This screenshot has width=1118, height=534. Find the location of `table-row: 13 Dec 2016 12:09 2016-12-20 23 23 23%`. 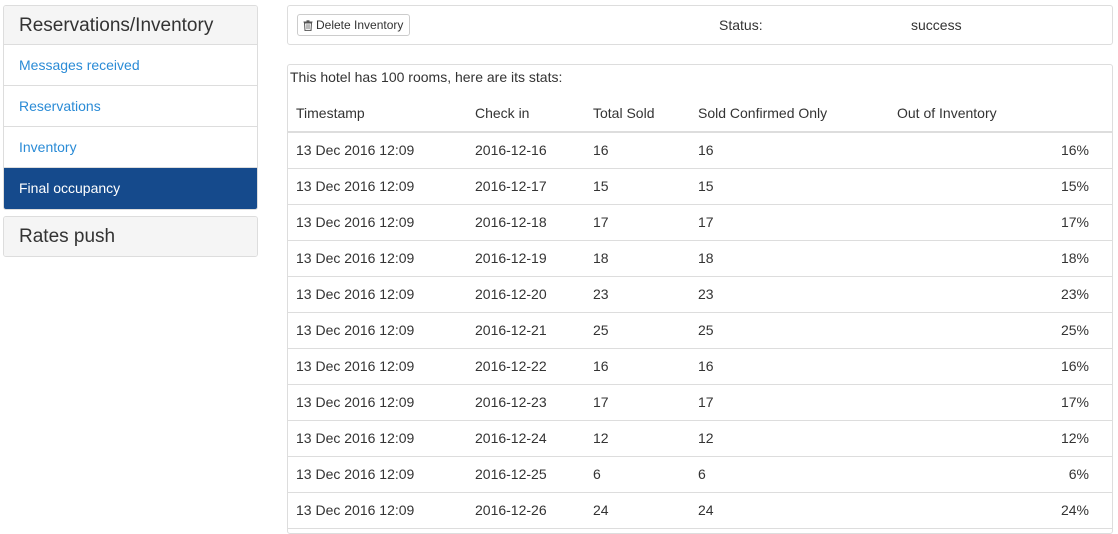

table-row: 13 Dec 2016 12:09 2016-12-20 23 23 23% is located at coordinates (700, 294).